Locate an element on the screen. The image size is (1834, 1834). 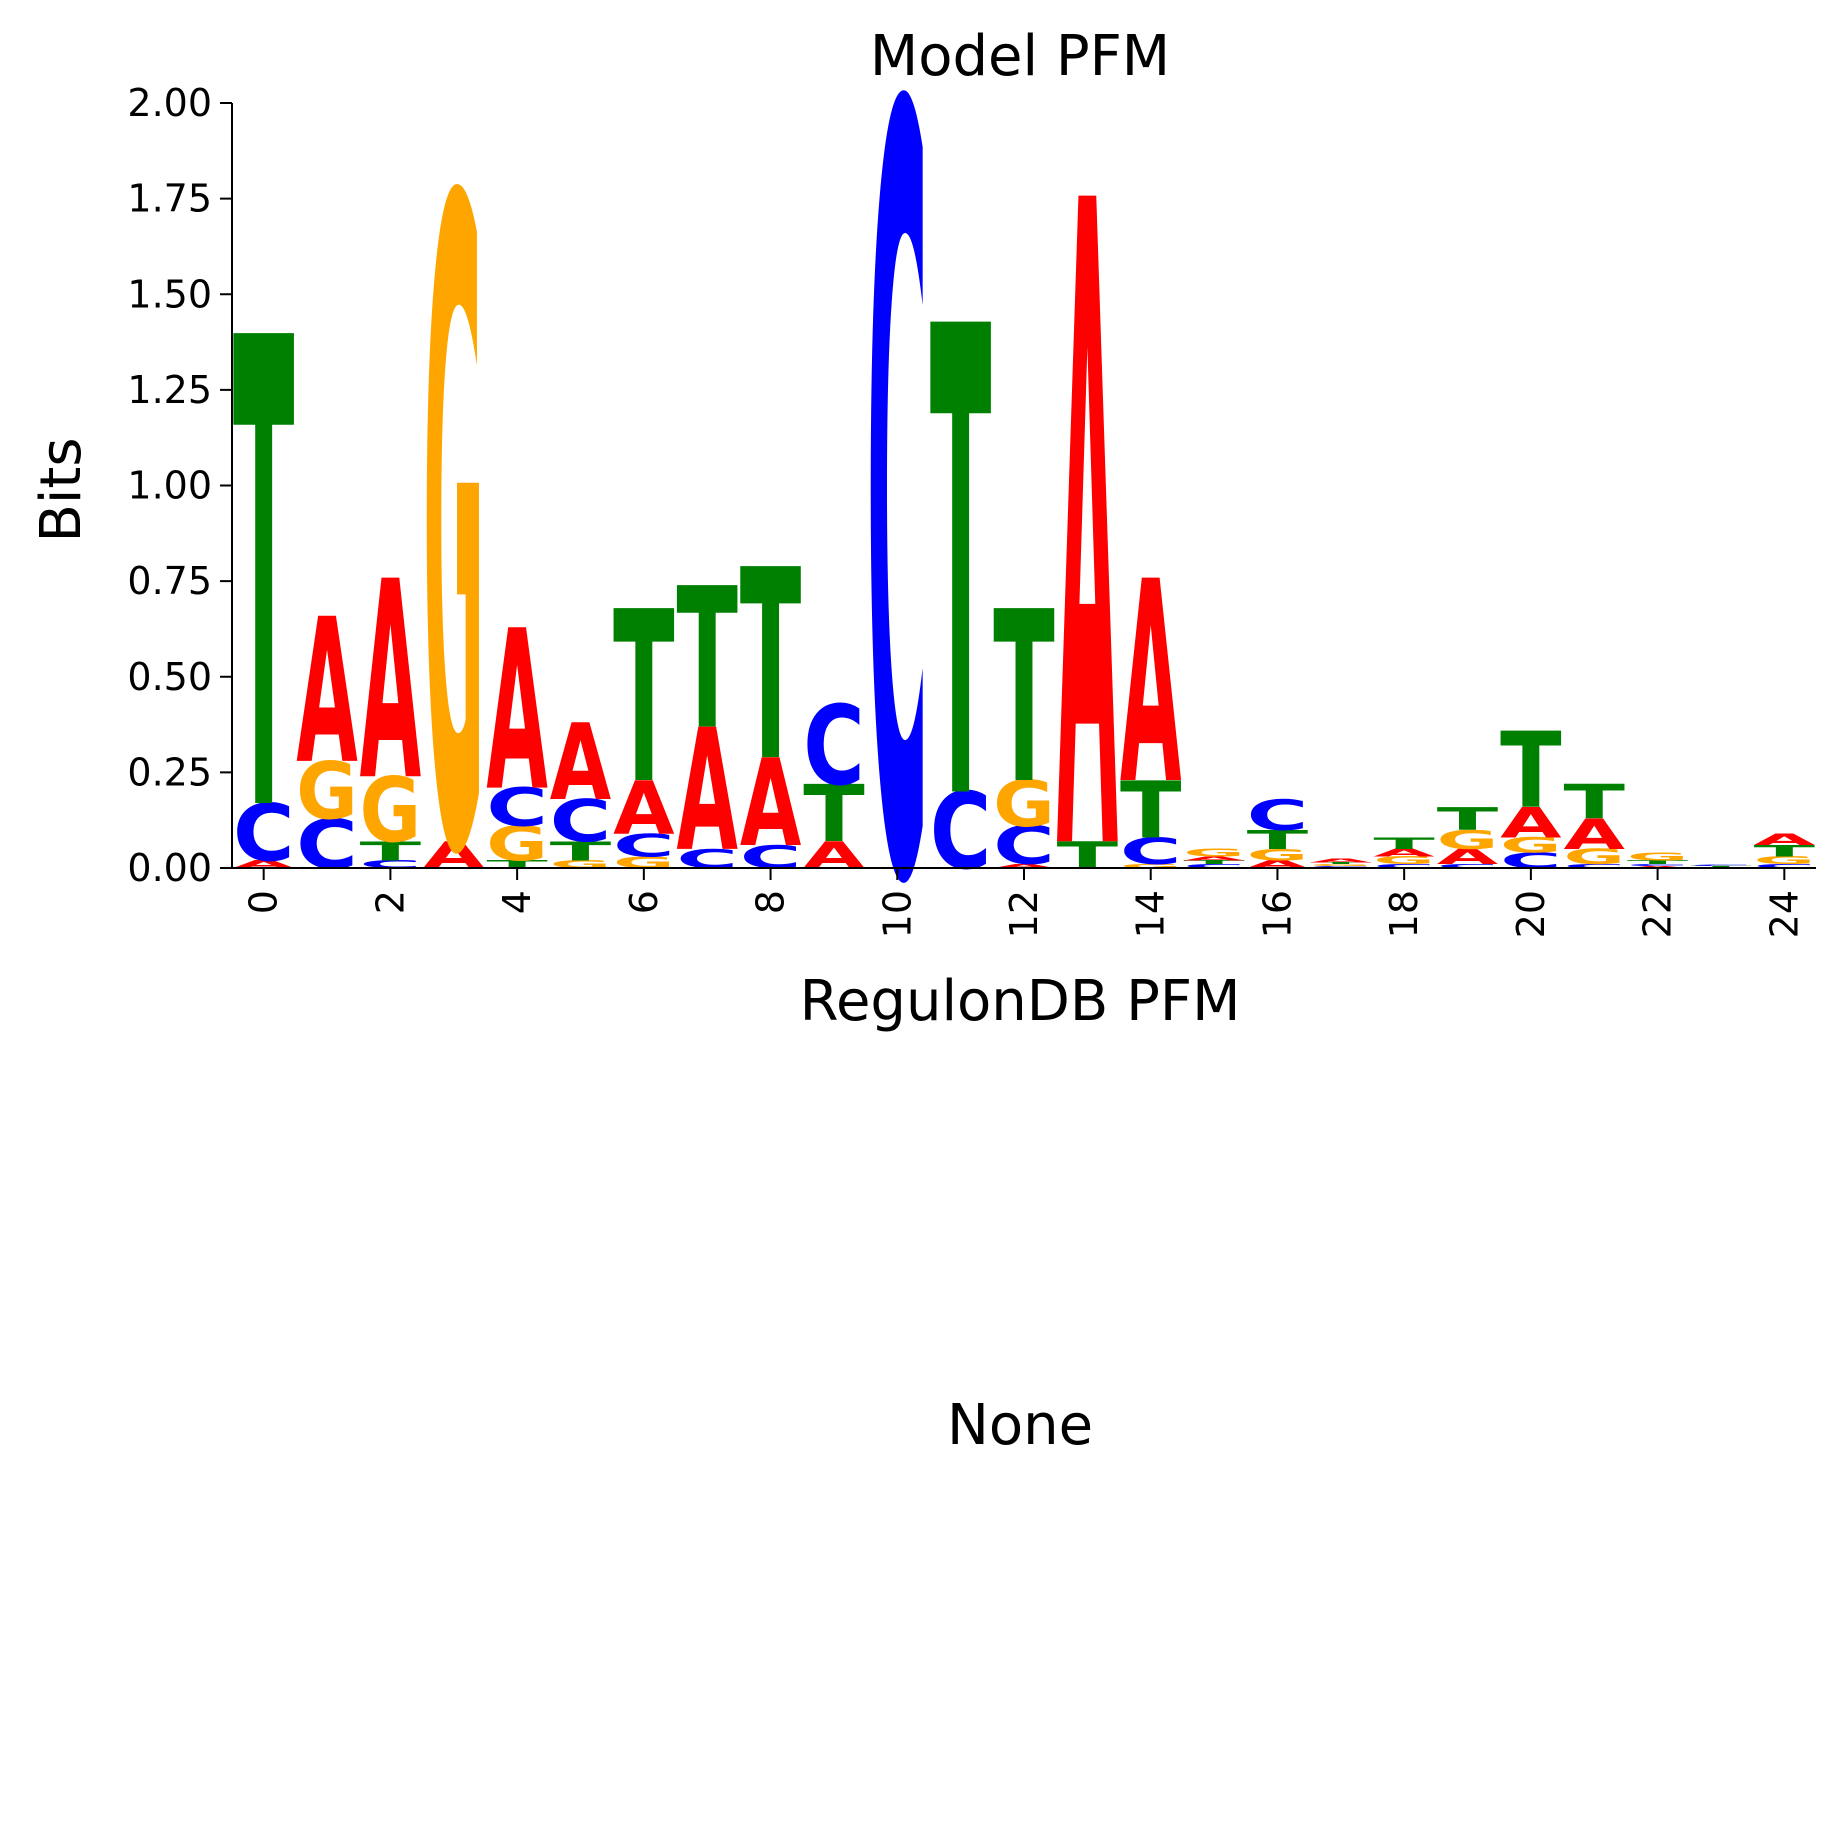
chart-title: Model PFM is located at coordinates (1020, 56).